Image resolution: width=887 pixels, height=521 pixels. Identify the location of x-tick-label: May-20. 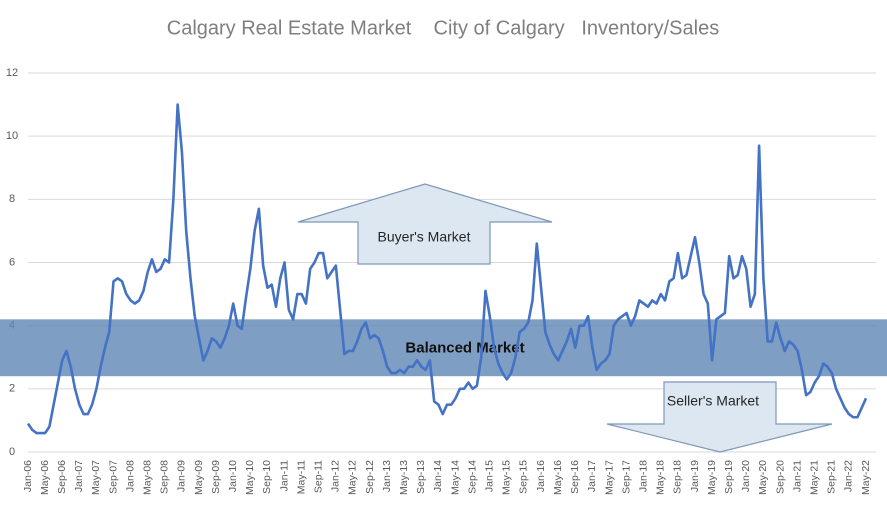
(763, 477).